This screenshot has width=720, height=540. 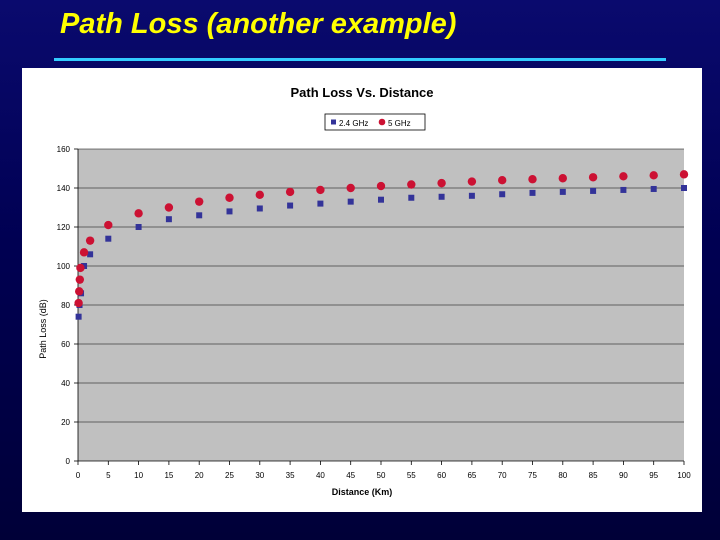 What do you see at coordinates (65, 383) in the screenshot?
I see `y-tick-label: 40` at bounding box center [65, 383].